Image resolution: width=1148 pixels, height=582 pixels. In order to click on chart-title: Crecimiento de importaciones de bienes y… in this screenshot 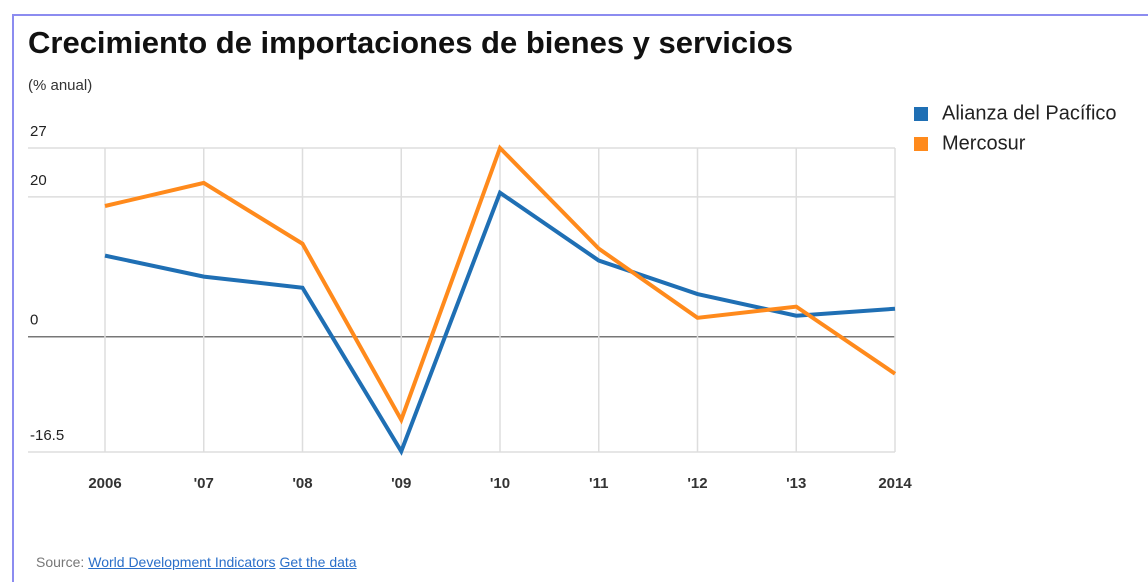, I will do `click(410, 42)`.